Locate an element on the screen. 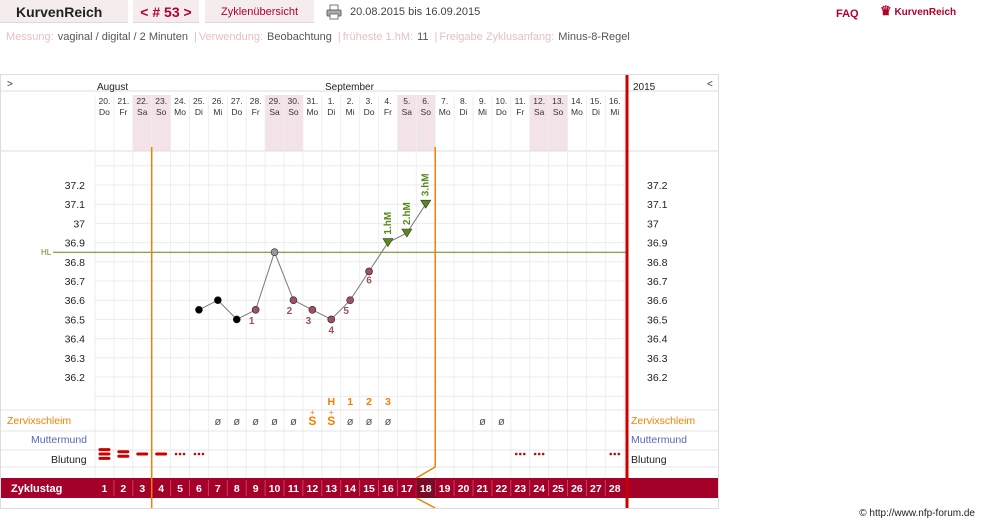  hm-label: 3.hM is located at coordinates (426, 184).